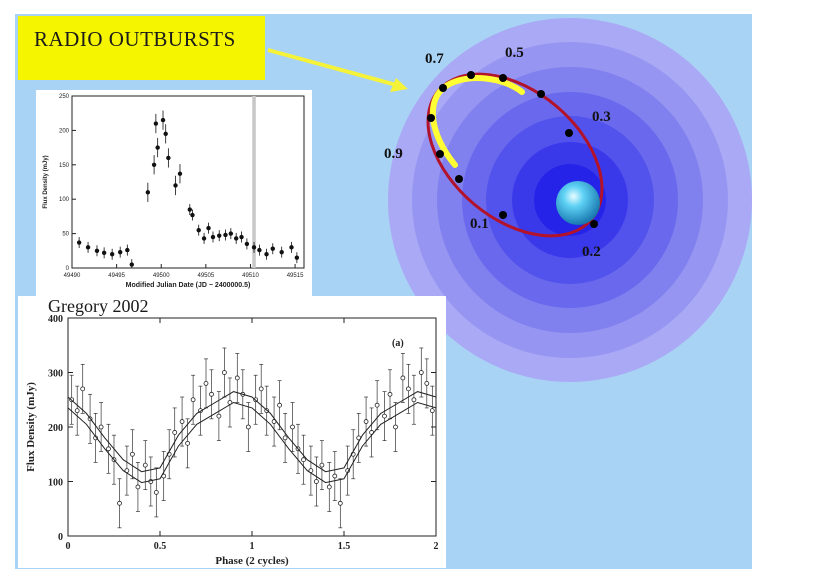 Image resolution: width=830 pixels, height=587 pixels. What do you see at coordinates (68, 546) in the screenshot?
I see `x-tick-label: 0` at bounding box center [68, 546].